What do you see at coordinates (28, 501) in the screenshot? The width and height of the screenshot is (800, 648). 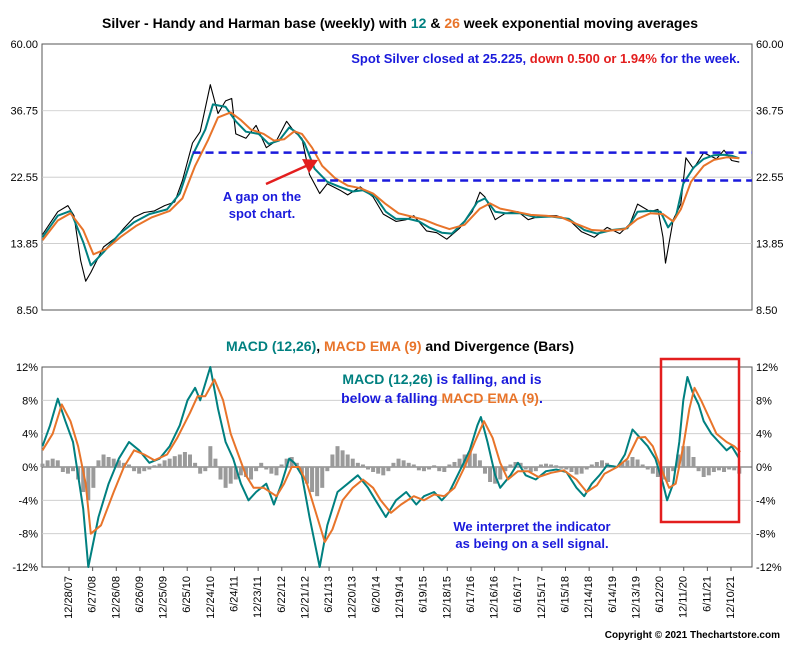 I see `macd-ytick-left: -4%` at bounding box center [28, 501].